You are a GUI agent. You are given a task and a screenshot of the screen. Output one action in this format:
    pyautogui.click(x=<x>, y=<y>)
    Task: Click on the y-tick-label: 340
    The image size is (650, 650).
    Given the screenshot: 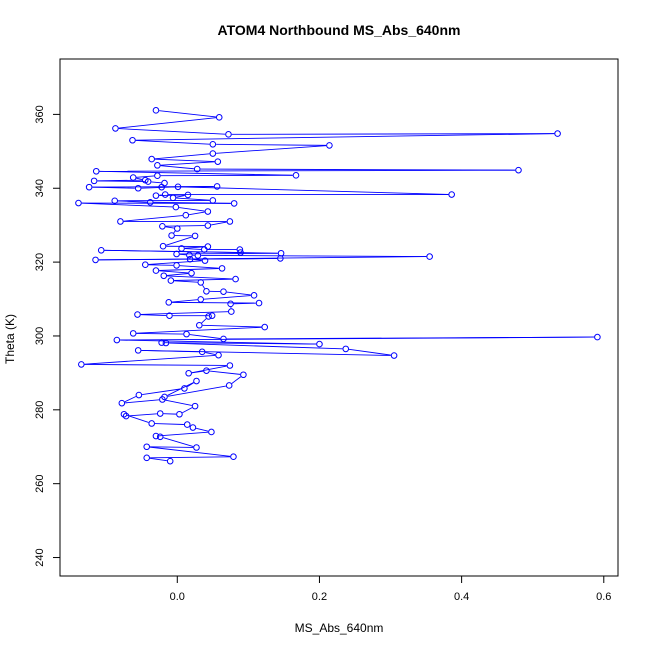 What is the action you would take?
    pyautogui.click(x=40, y=188)
    